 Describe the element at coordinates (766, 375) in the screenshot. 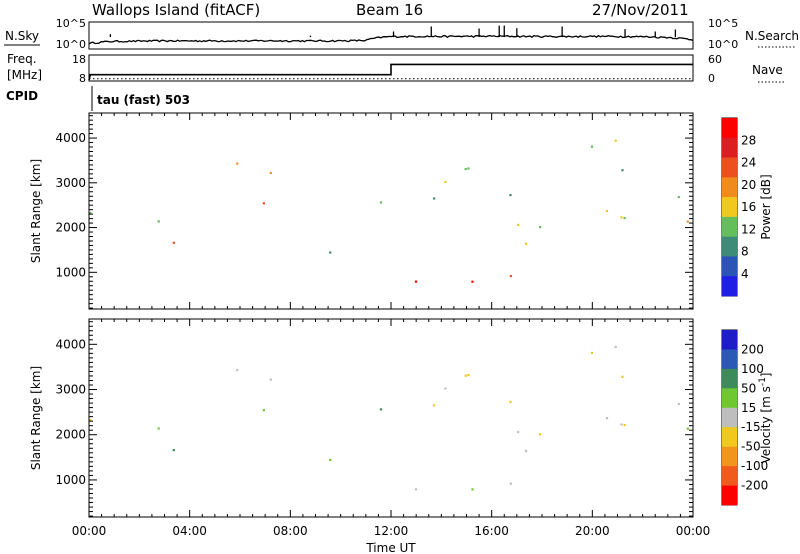

I see `velocity-unit-bracket: ]` at that location.